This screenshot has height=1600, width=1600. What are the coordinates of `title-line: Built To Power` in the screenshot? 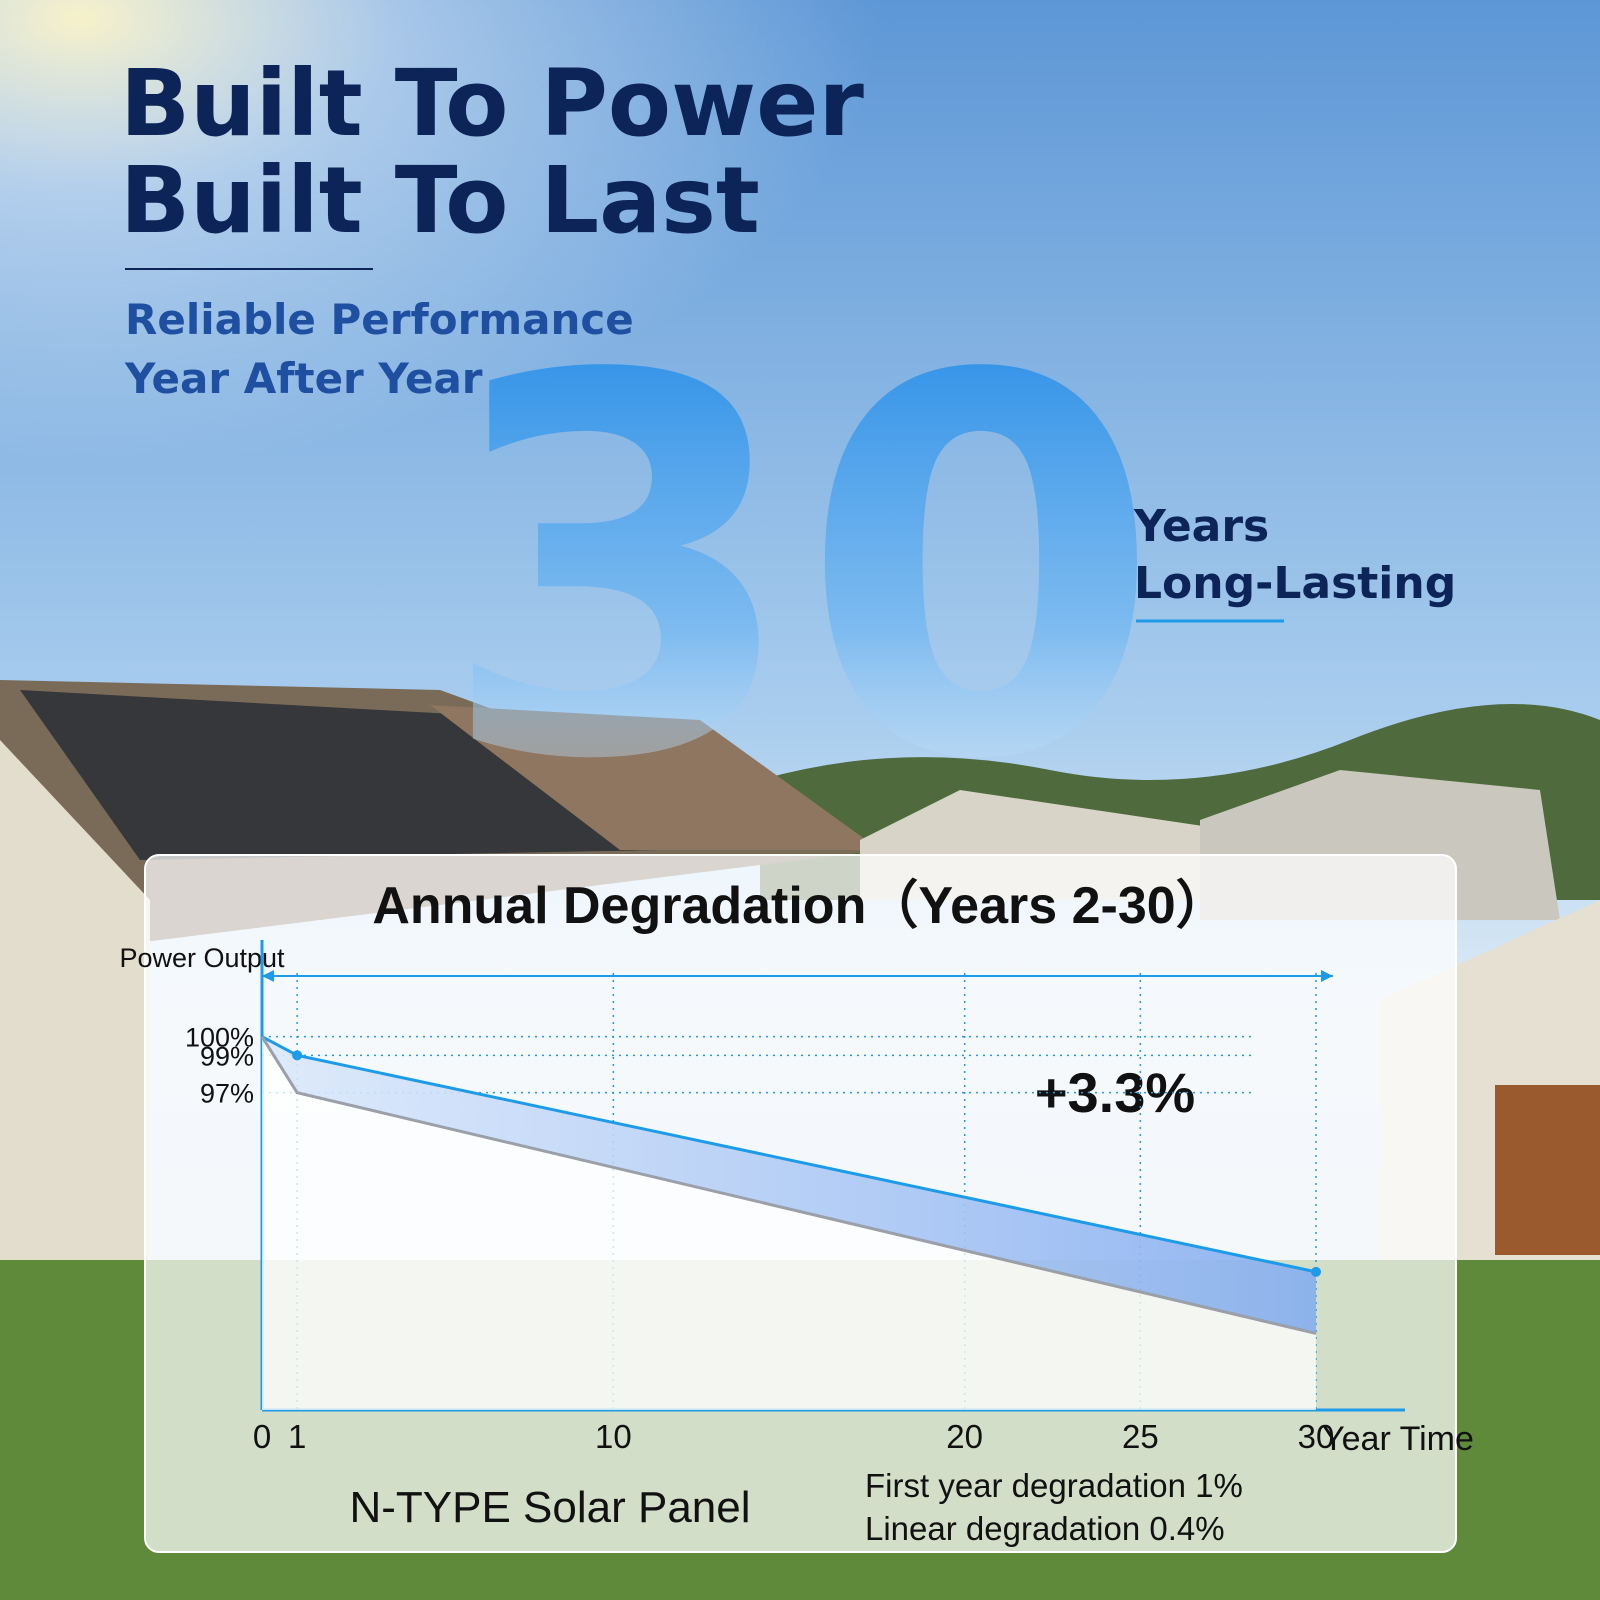 It's located at (492, 103).